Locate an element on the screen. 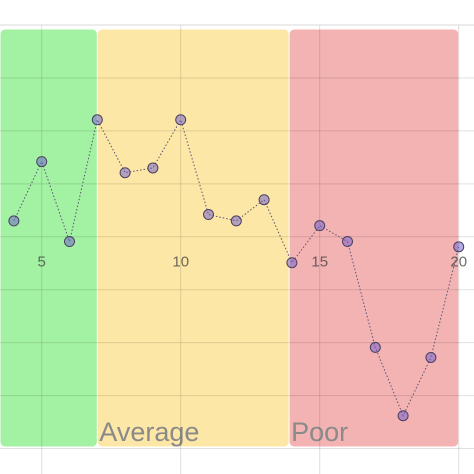 Image resolution: width=474 pixels, height=474 pixels. band-label: Average is located at coordinates (149, 432).